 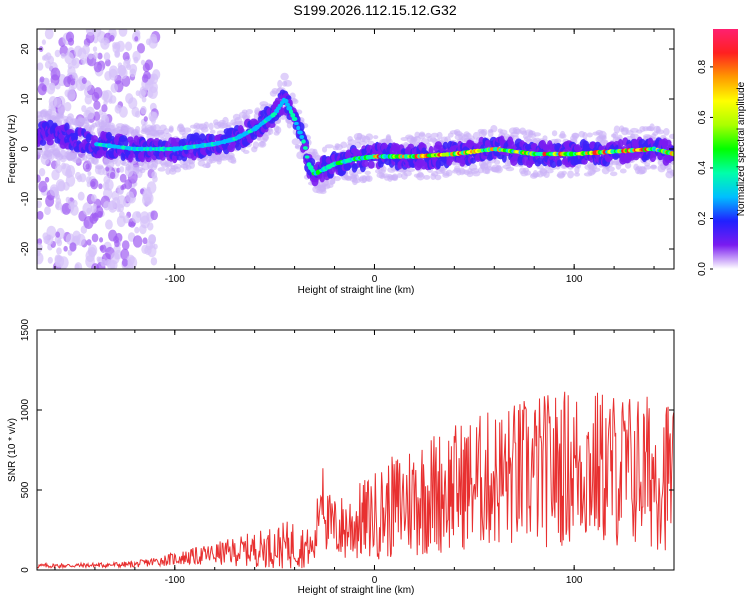 What do you see at coordinates (741, 148) in the screenshot?
I see `colorbar-label: Normalized spectral amplitude` at bounding box center [741, 148].